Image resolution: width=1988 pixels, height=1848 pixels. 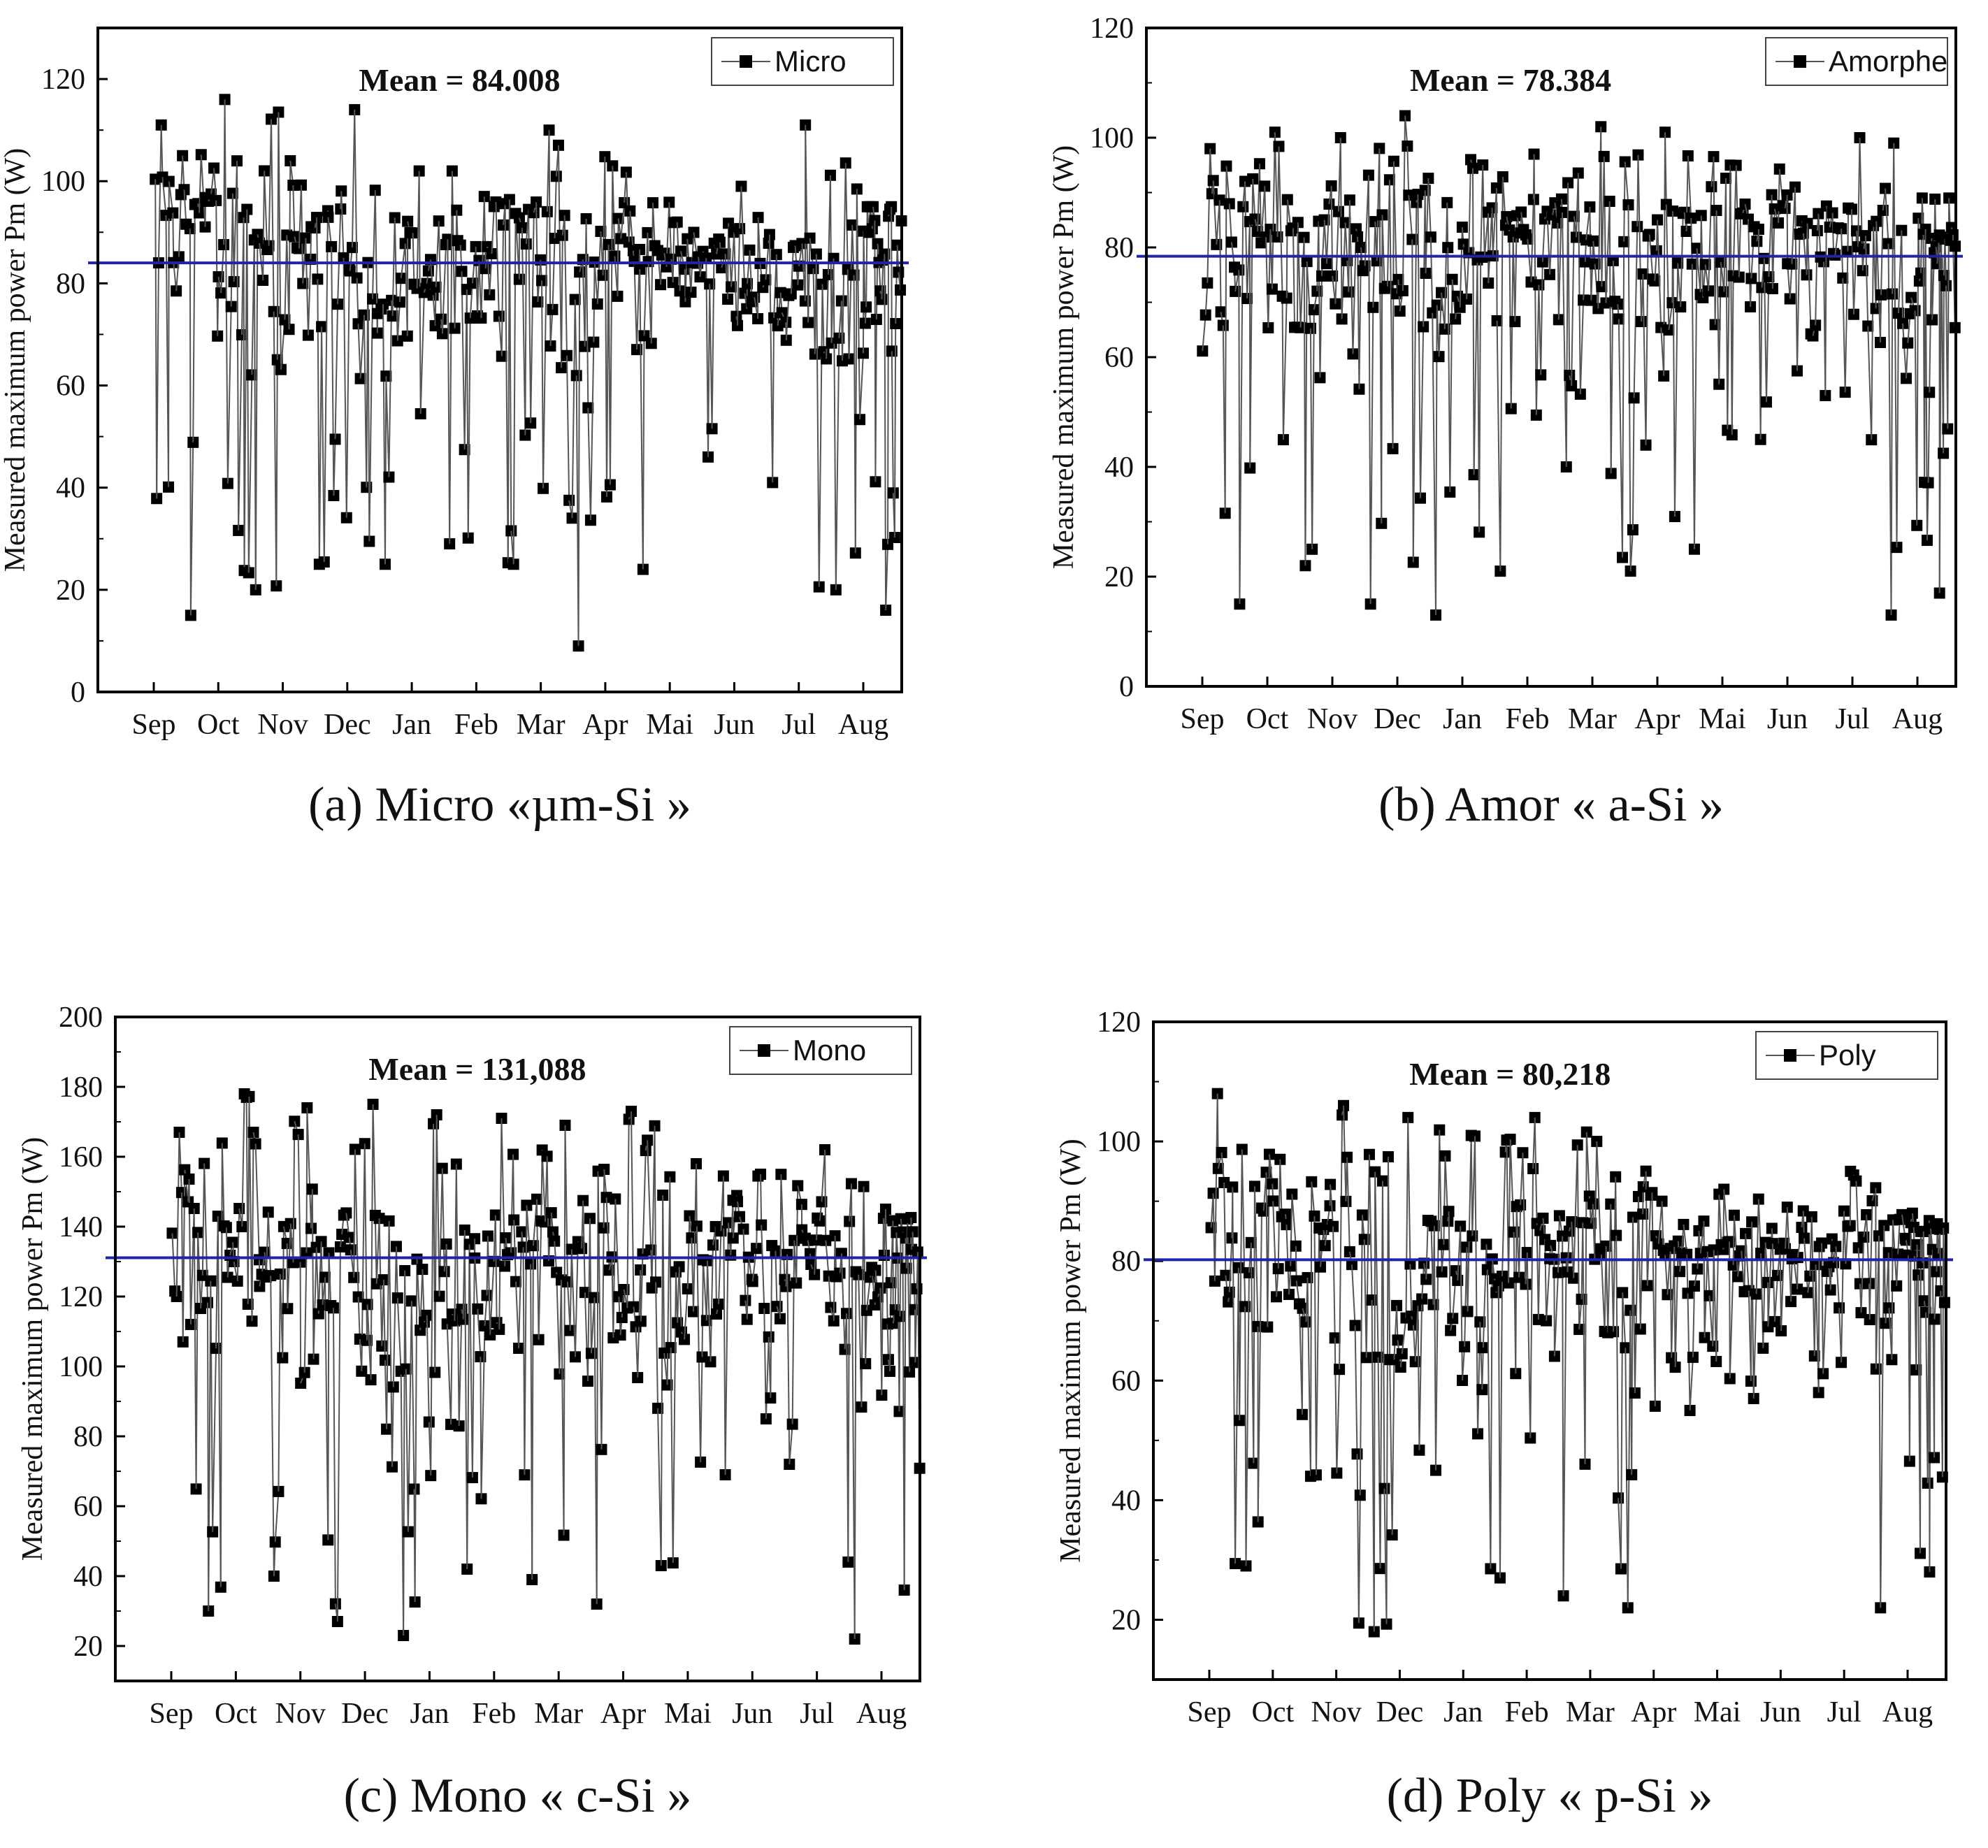 I want to click on y-tick-label-d-0: 20, so click(x=1126, y=1620).